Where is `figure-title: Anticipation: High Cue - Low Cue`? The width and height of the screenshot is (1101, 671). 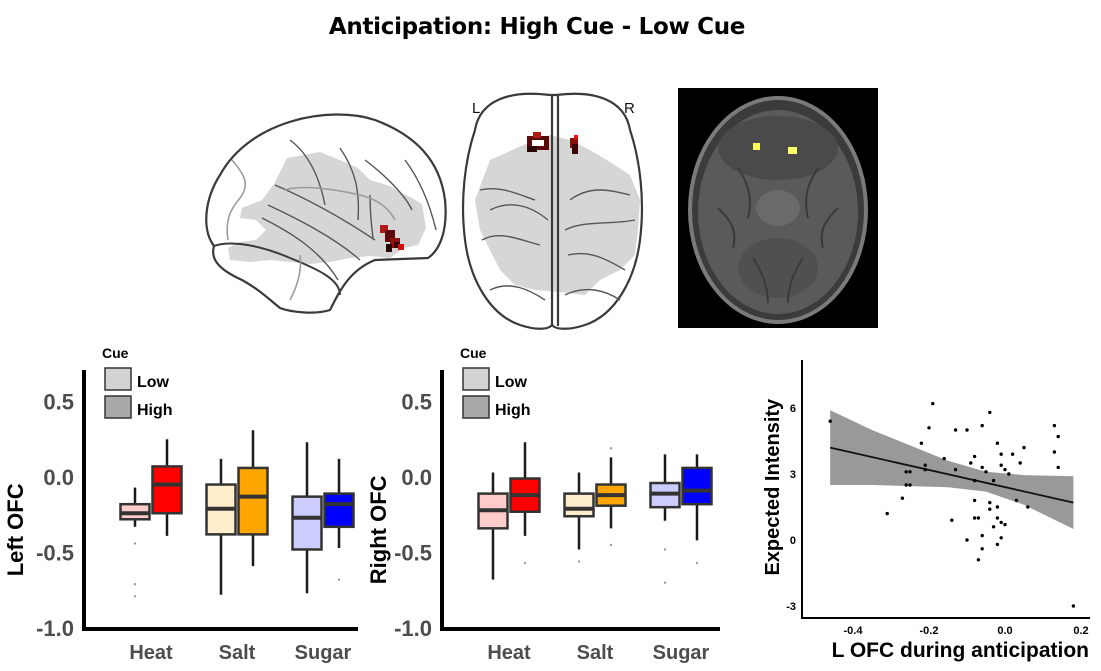 figure-title: Anticipation: High Cue - Low Cue is located at coordinates (537, 27).